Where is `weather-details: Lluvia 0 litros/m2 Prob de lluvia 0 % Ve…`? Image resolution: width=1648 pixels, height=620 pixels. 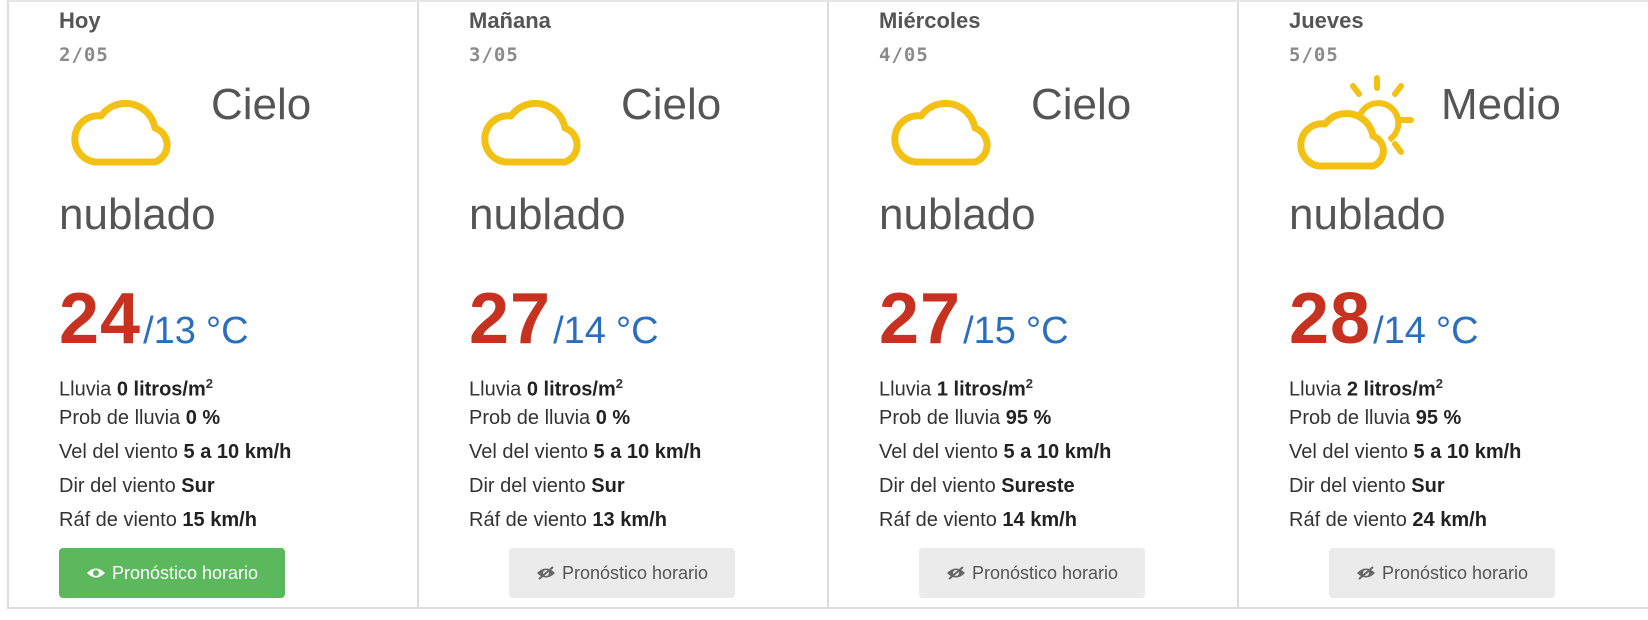 weather-details: Lluvia 0 litros/m2 Prob de lluvia 0 % Ve… is located at coordinates (585, 452).